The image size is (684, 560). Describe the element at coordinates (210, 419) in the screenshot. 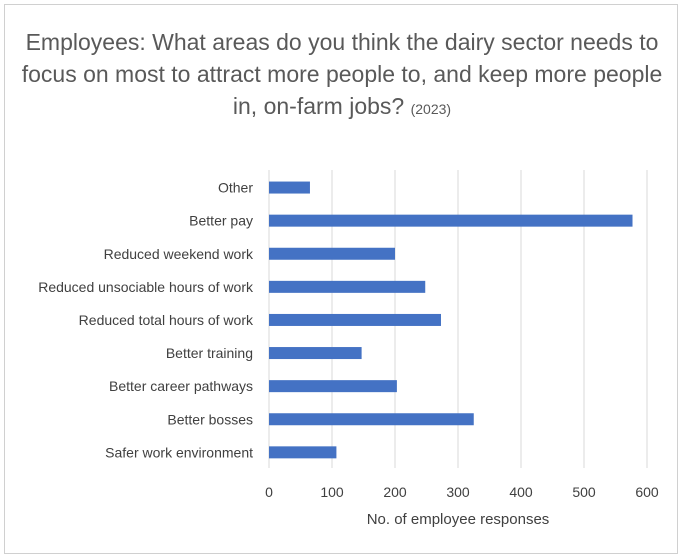

I see `category-label: Better bosses` at that location.